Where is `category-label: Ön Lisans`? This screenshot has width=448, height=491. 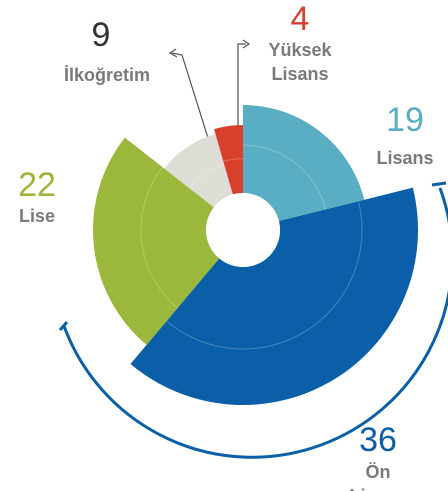
category-label: Ön Lisans is located at coordinates (377, 476).